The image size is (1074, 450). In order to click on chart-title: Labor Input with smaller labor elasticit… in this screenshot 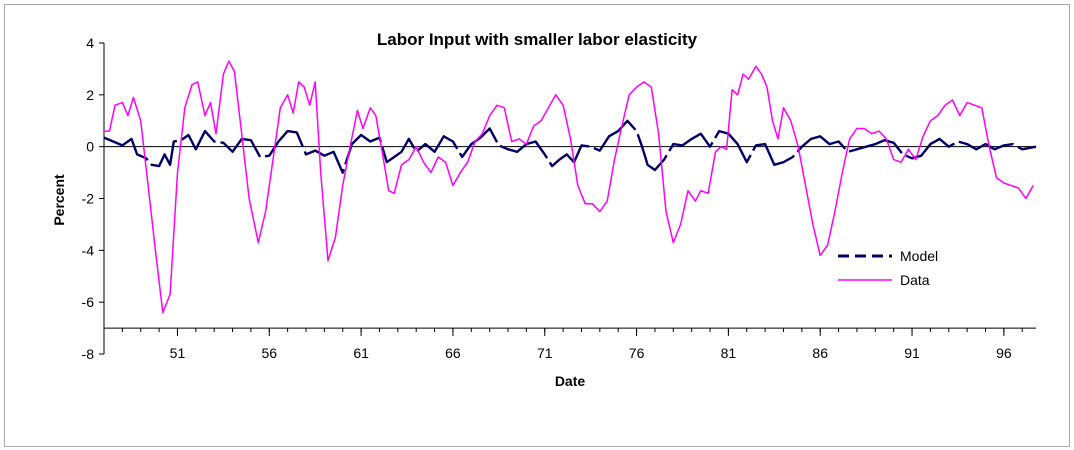, I will do `click(537, 39)`.